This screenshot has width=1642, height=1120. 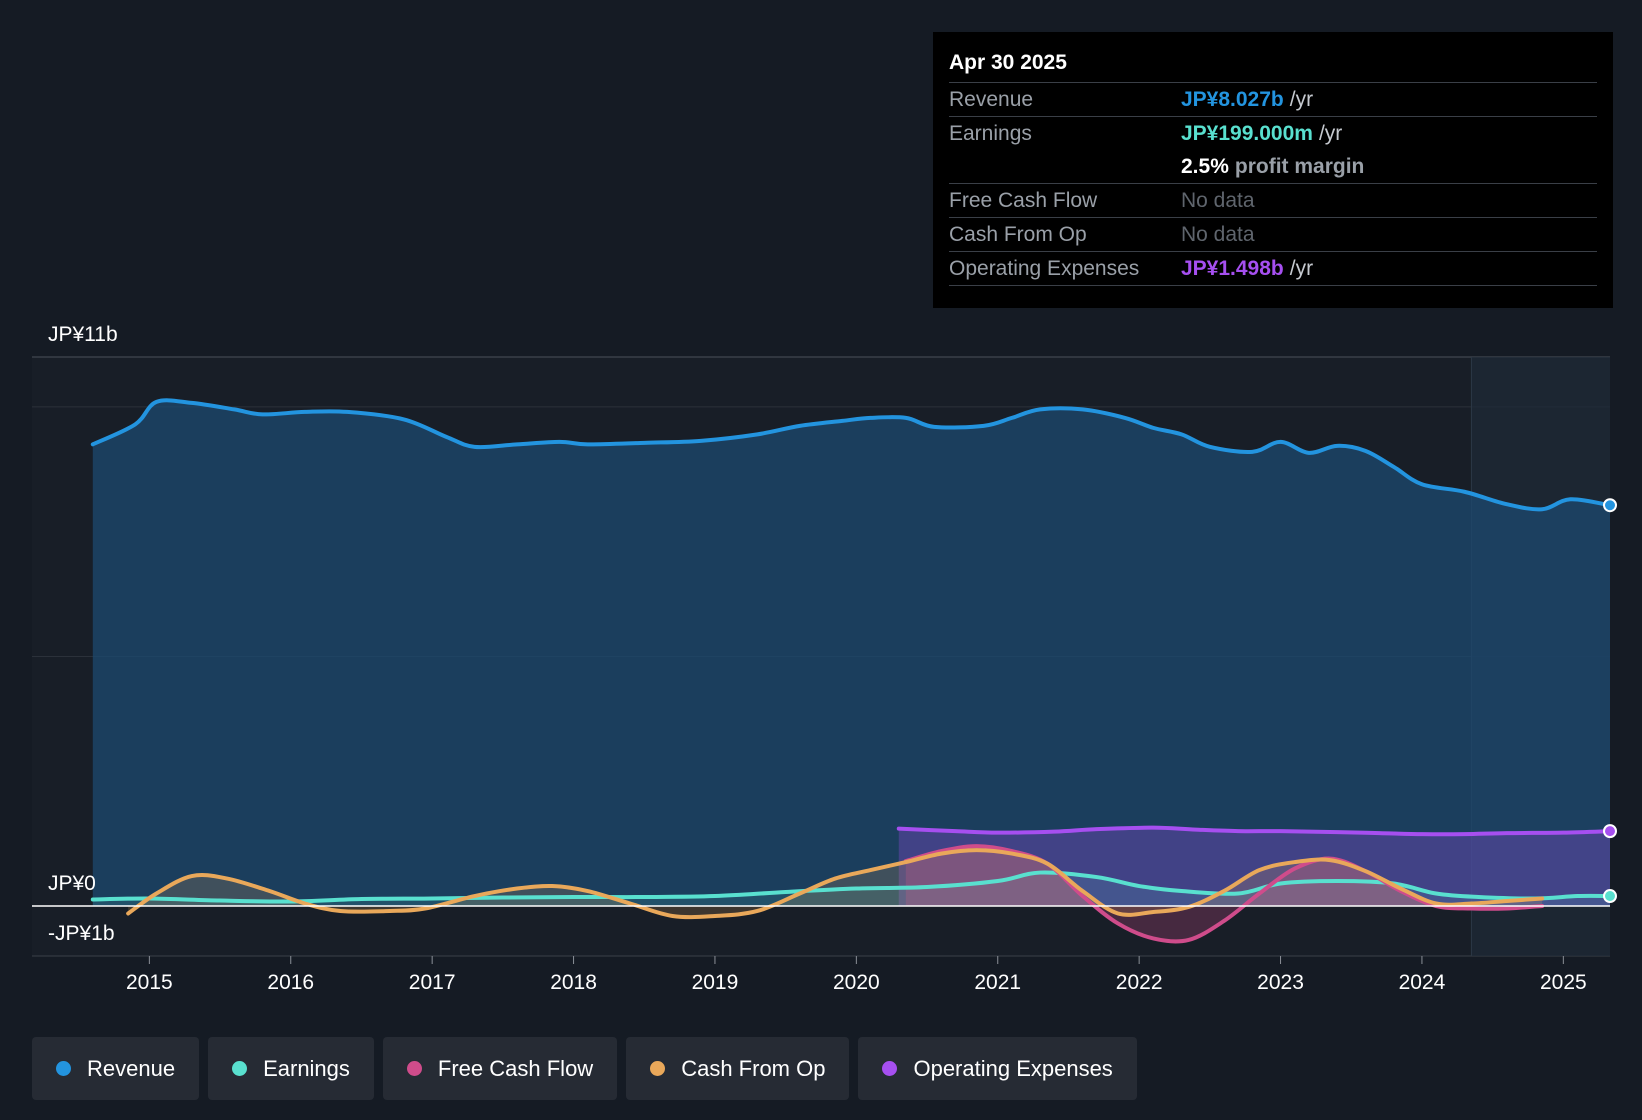 I want to click on legend-item-cfo: Cash From Op, so click(x=738, y=1068).